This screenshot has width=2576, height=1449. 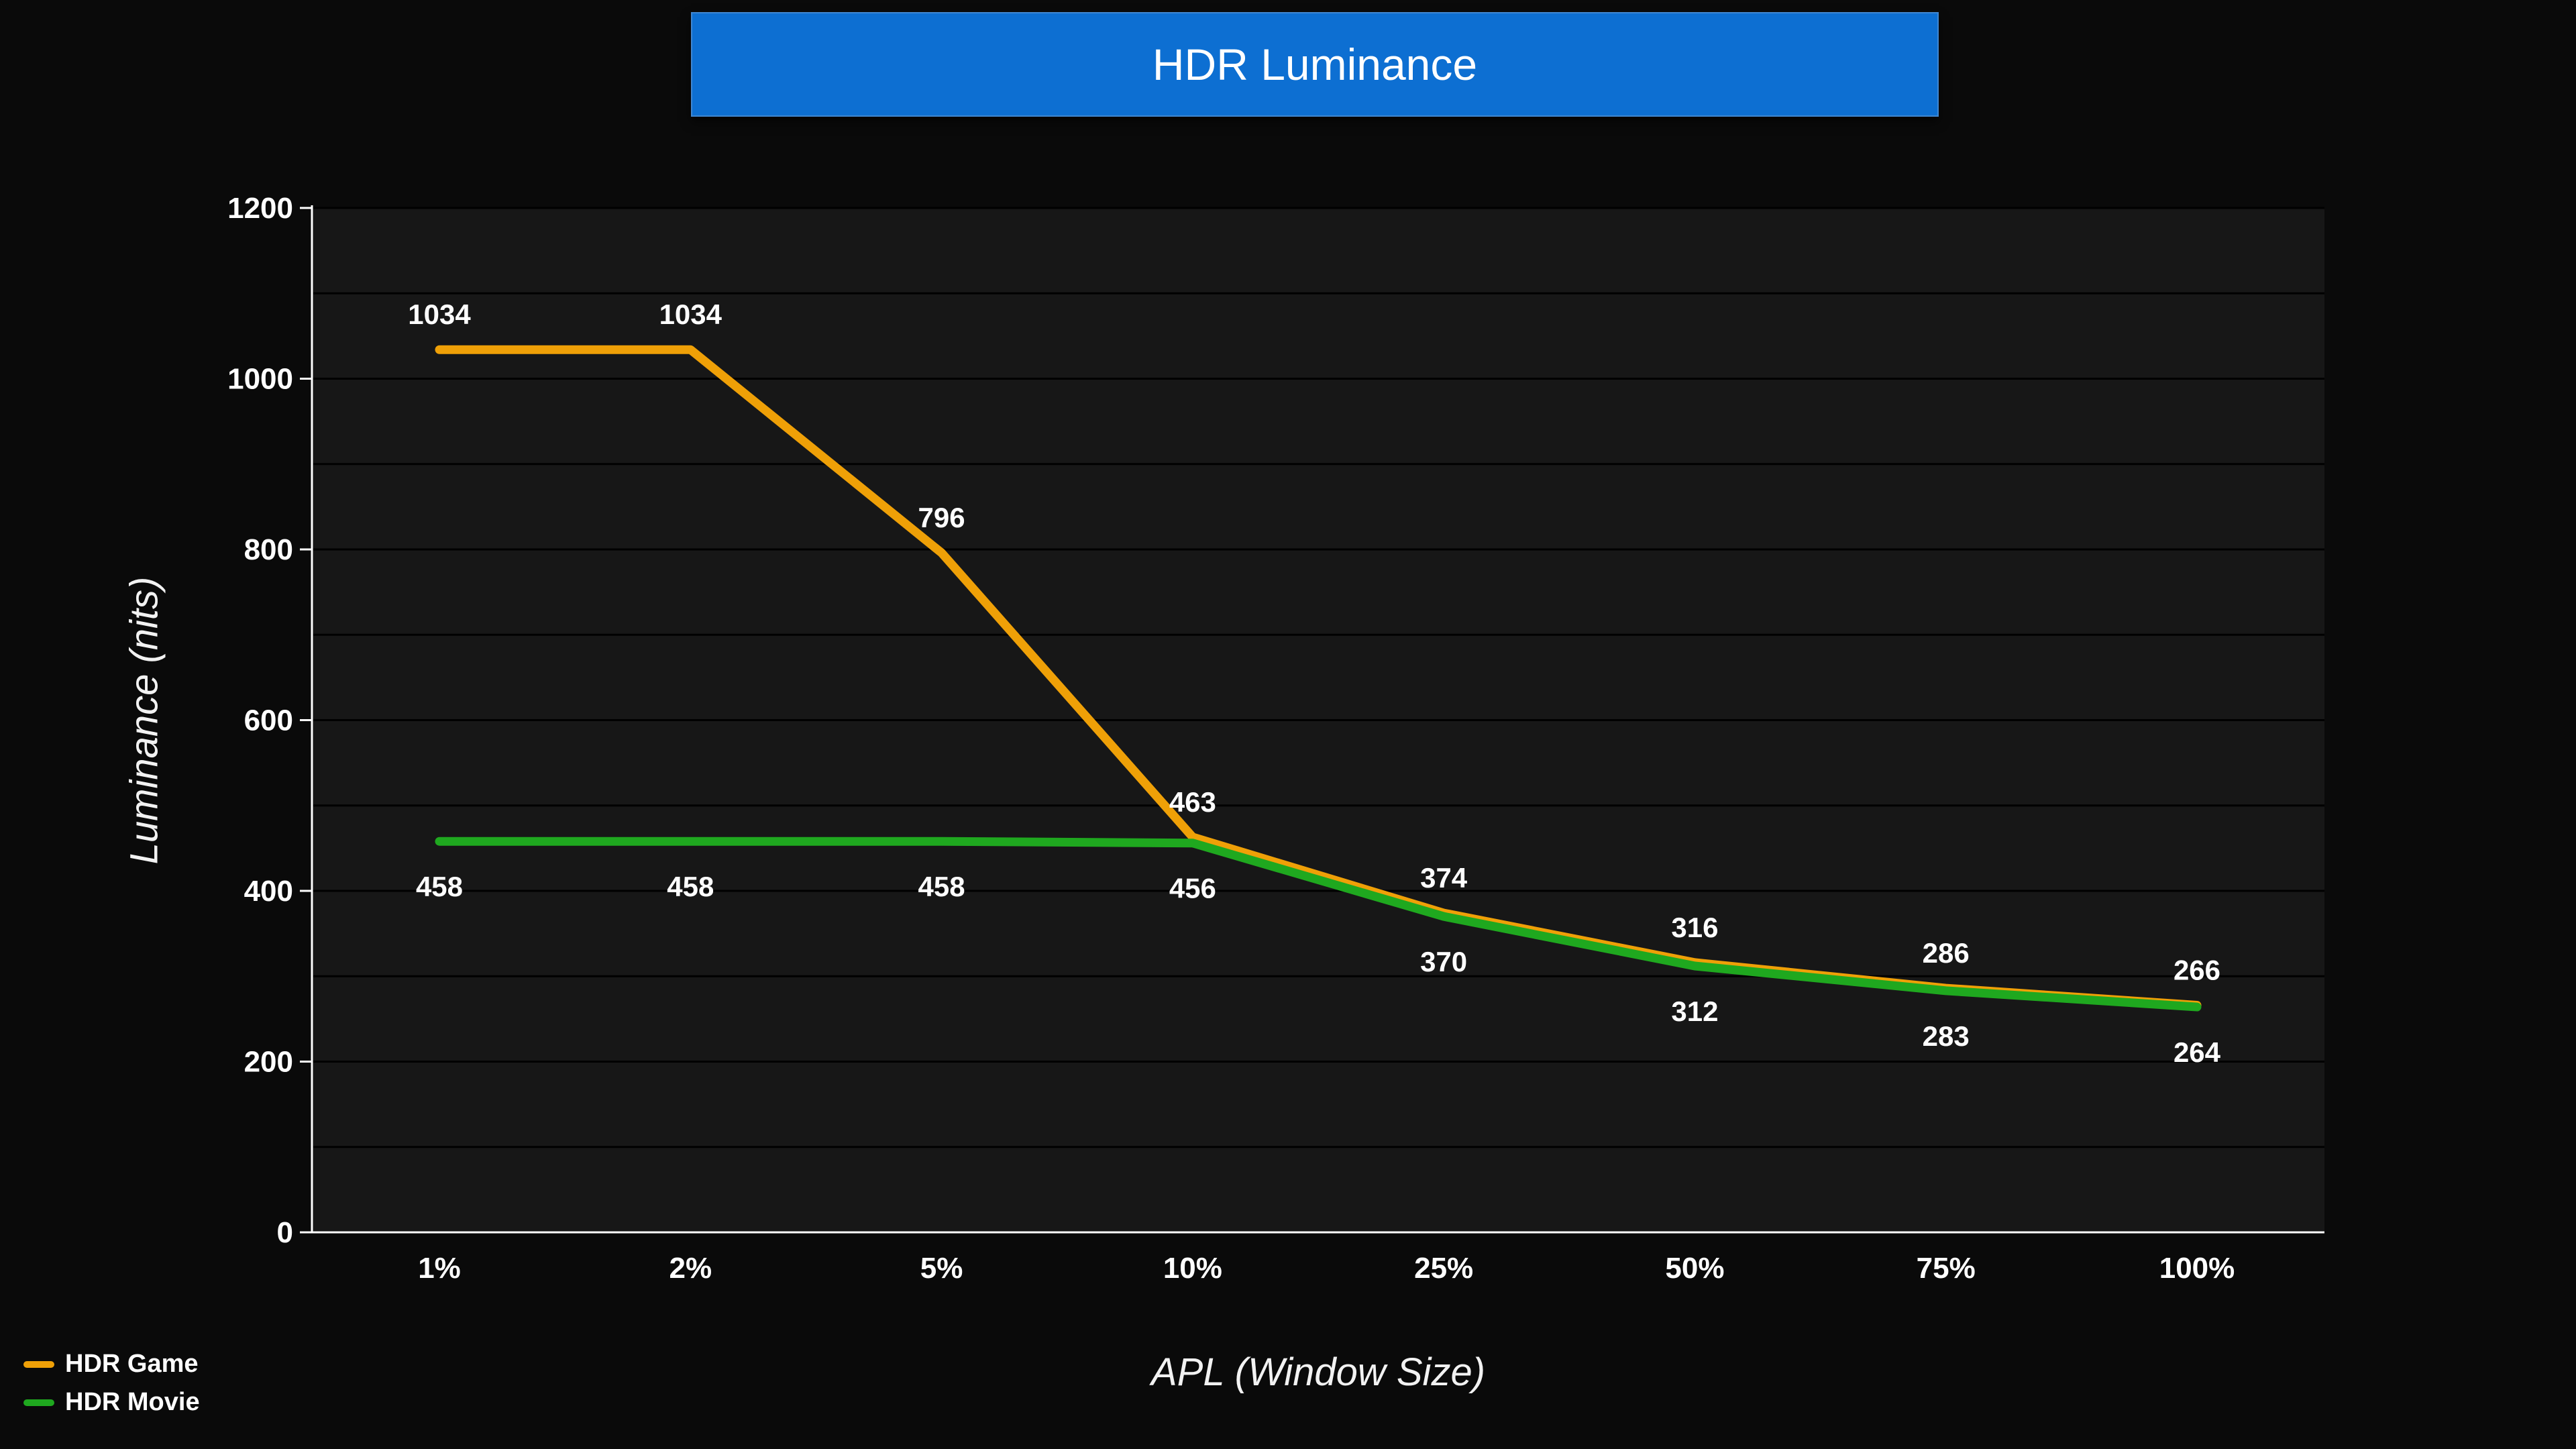 I want to click on svg-text: 200, so click(x=268, y=1062).